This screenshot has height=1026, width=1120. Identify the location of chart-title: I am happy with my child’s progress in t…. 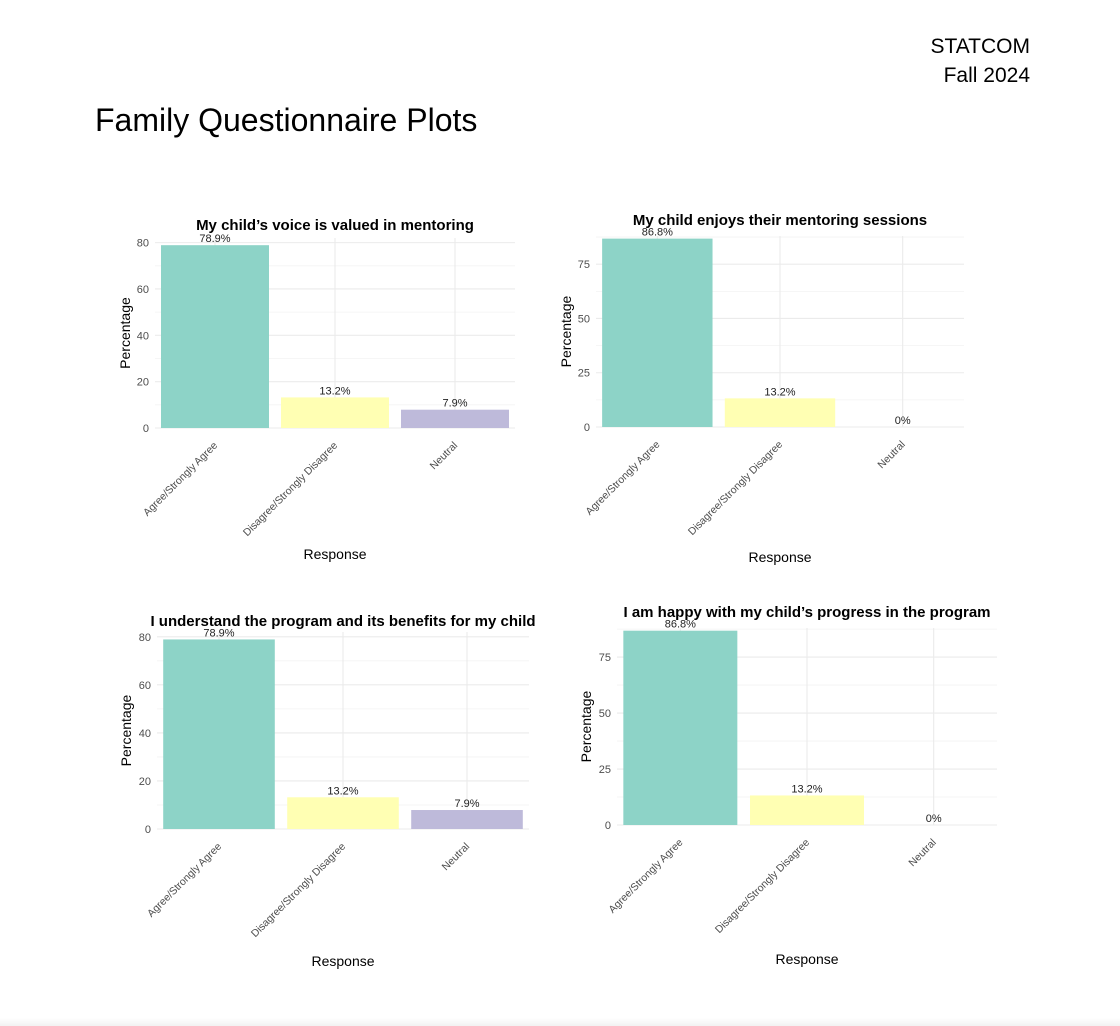
(806, 612).